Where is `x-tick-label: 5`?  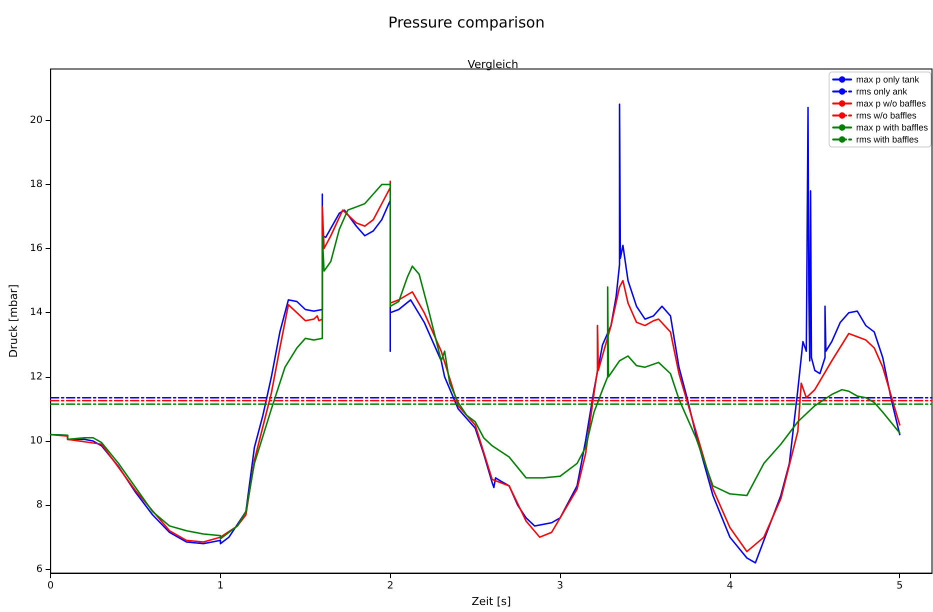 x-tick-label: 5 is located at coordinates (899, 586).